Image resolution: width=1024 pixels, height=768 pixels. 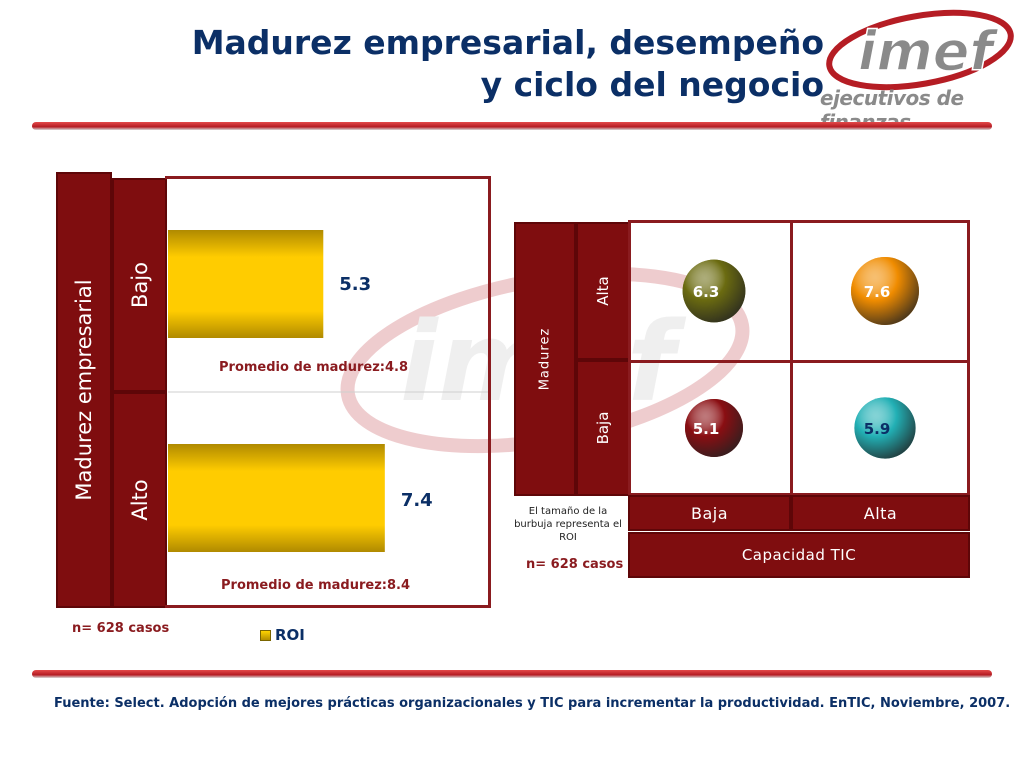 What do you see at coordinates (512, 674) in the screenshot?
I see `footer-divider` at bounding box center [512, 674].